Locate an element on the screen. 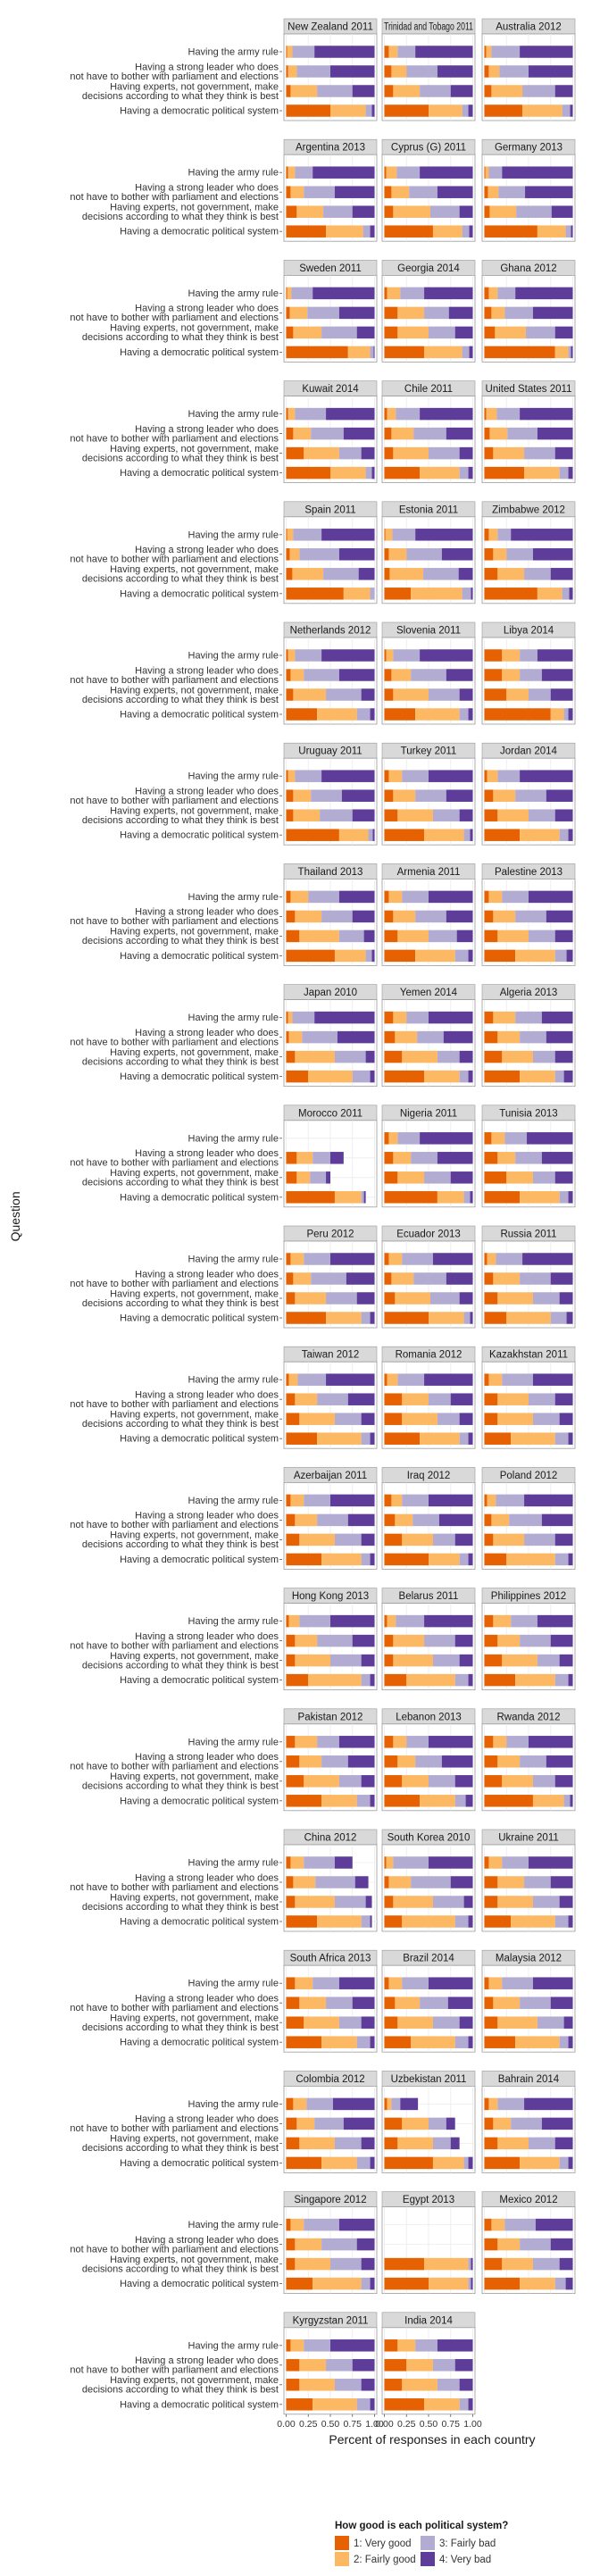 The width and height of the screenshot is (600, 2576). category-label: Having a strong leader who does is located at coordinates (207, 791).